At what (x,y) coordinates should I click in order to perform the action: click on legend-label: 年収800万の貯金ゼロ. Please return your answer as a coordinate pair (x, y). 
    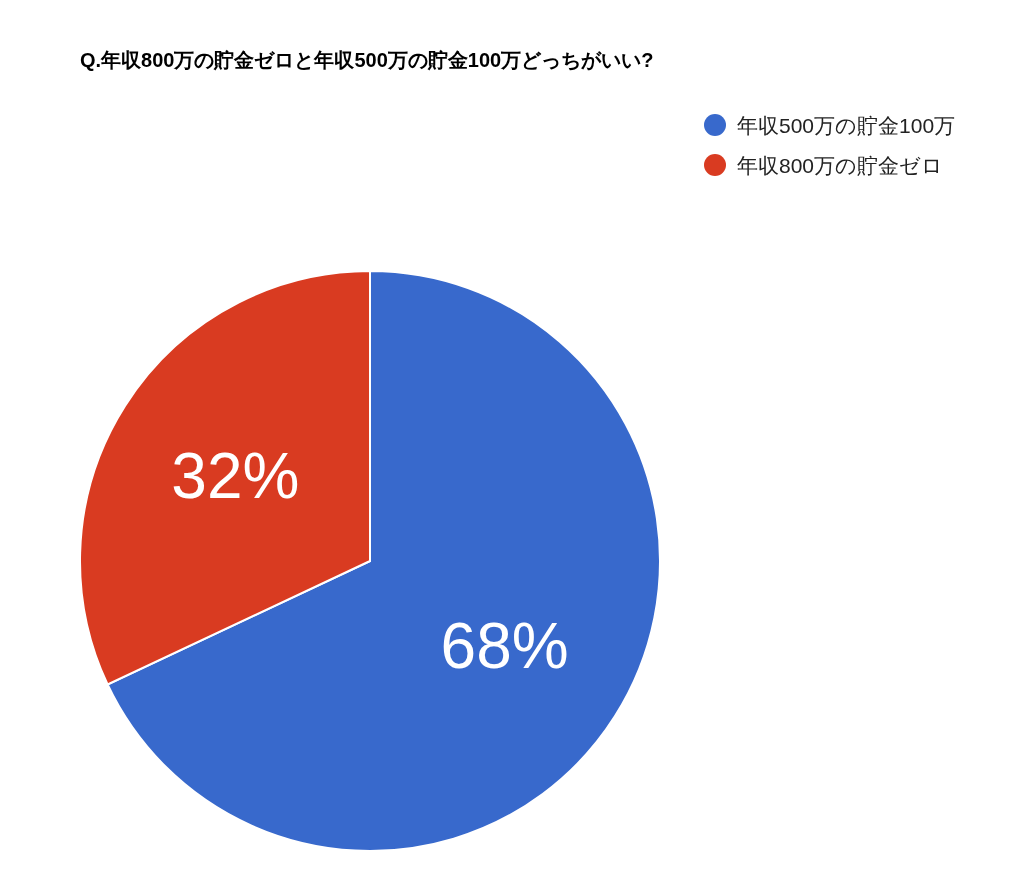
    Looking at the image, I should click on (840, 165).